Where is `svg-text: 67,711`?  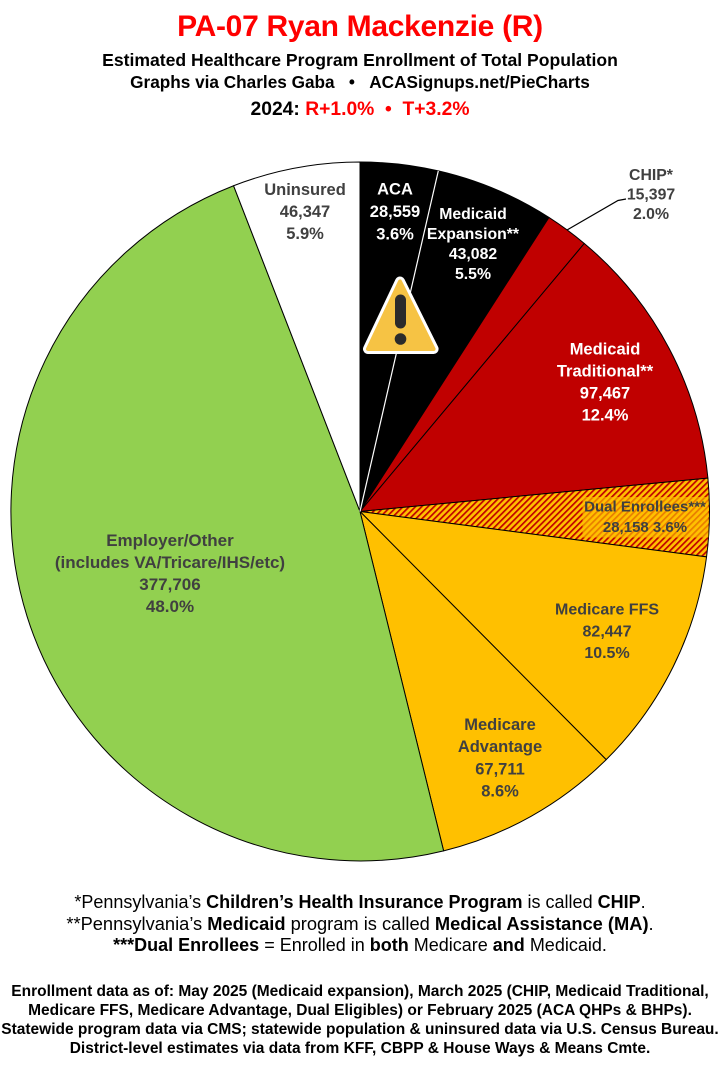 svg-text: 67,711 is located at coordinates (500, 770).